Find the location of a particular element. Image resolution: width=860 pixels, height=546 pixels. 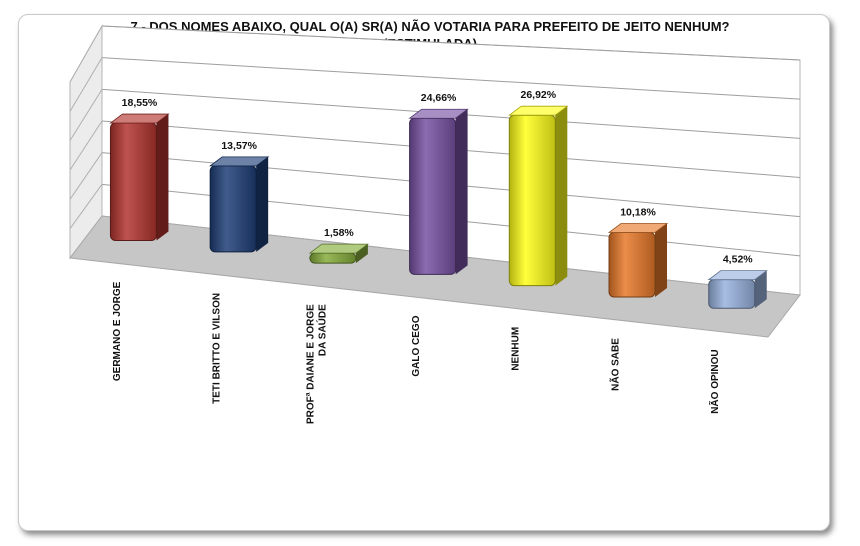

data-label: 24,66% is located at coordinates (439, 98).